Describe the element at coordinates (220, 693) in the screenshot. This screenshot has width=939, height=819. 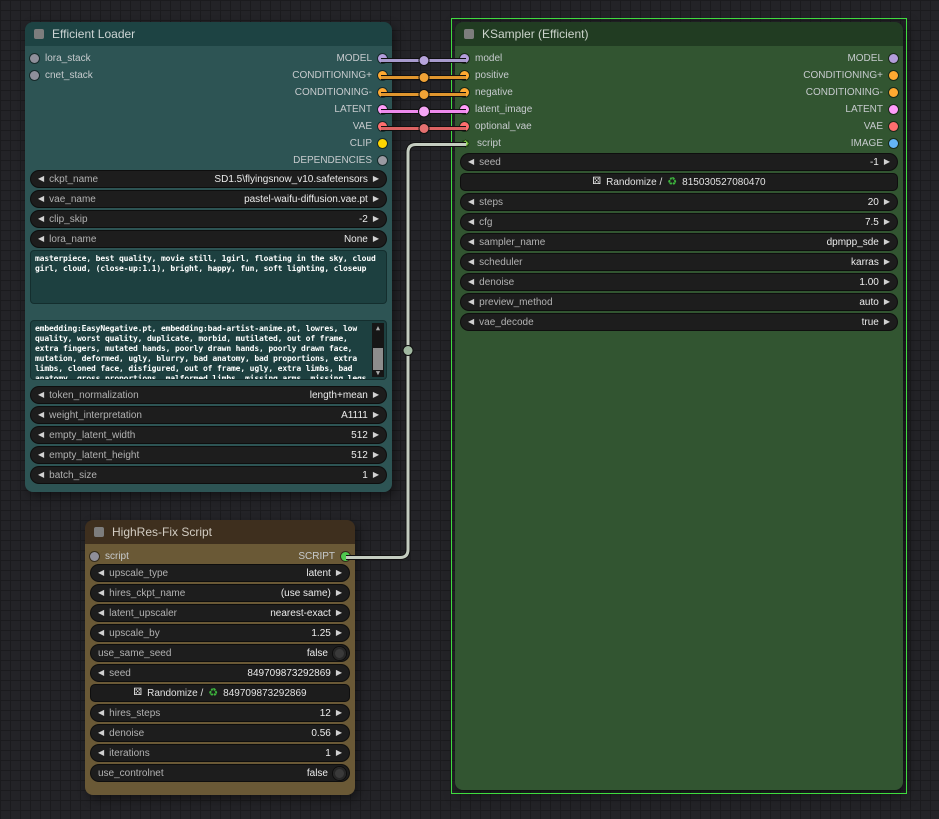
I see `randomize-button: ⚄ Randomize / ♻ 849709873292869` at that location.